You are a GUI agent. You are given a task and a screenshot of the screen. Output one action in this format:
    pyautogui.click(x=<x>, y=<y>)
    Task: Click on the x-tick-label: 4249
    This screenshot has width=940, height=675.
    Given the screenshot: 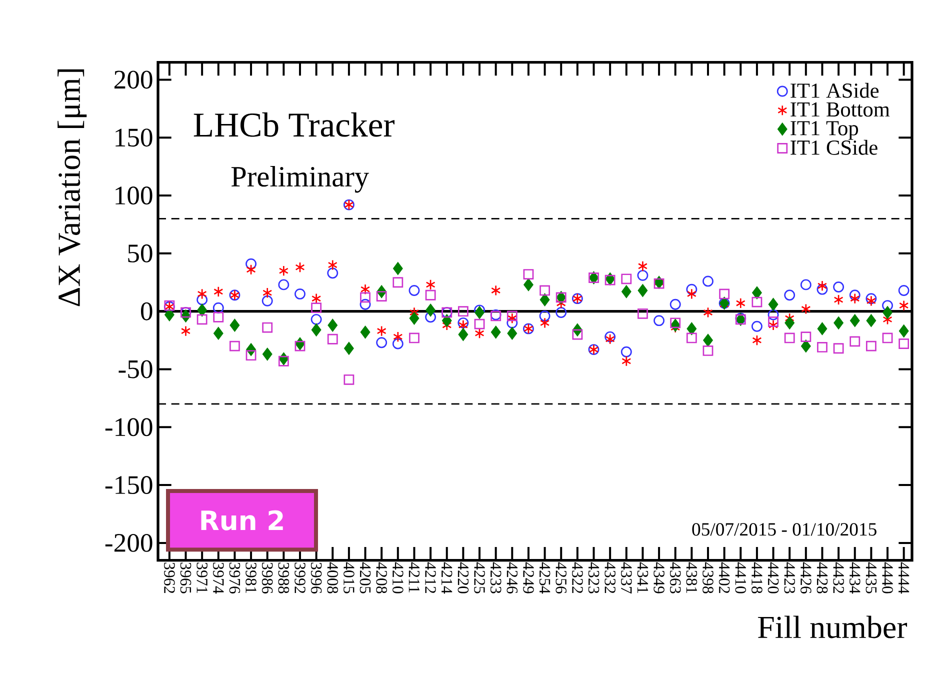 What is the action you would take?
    pyautogui.click(x=528, y=578)
    